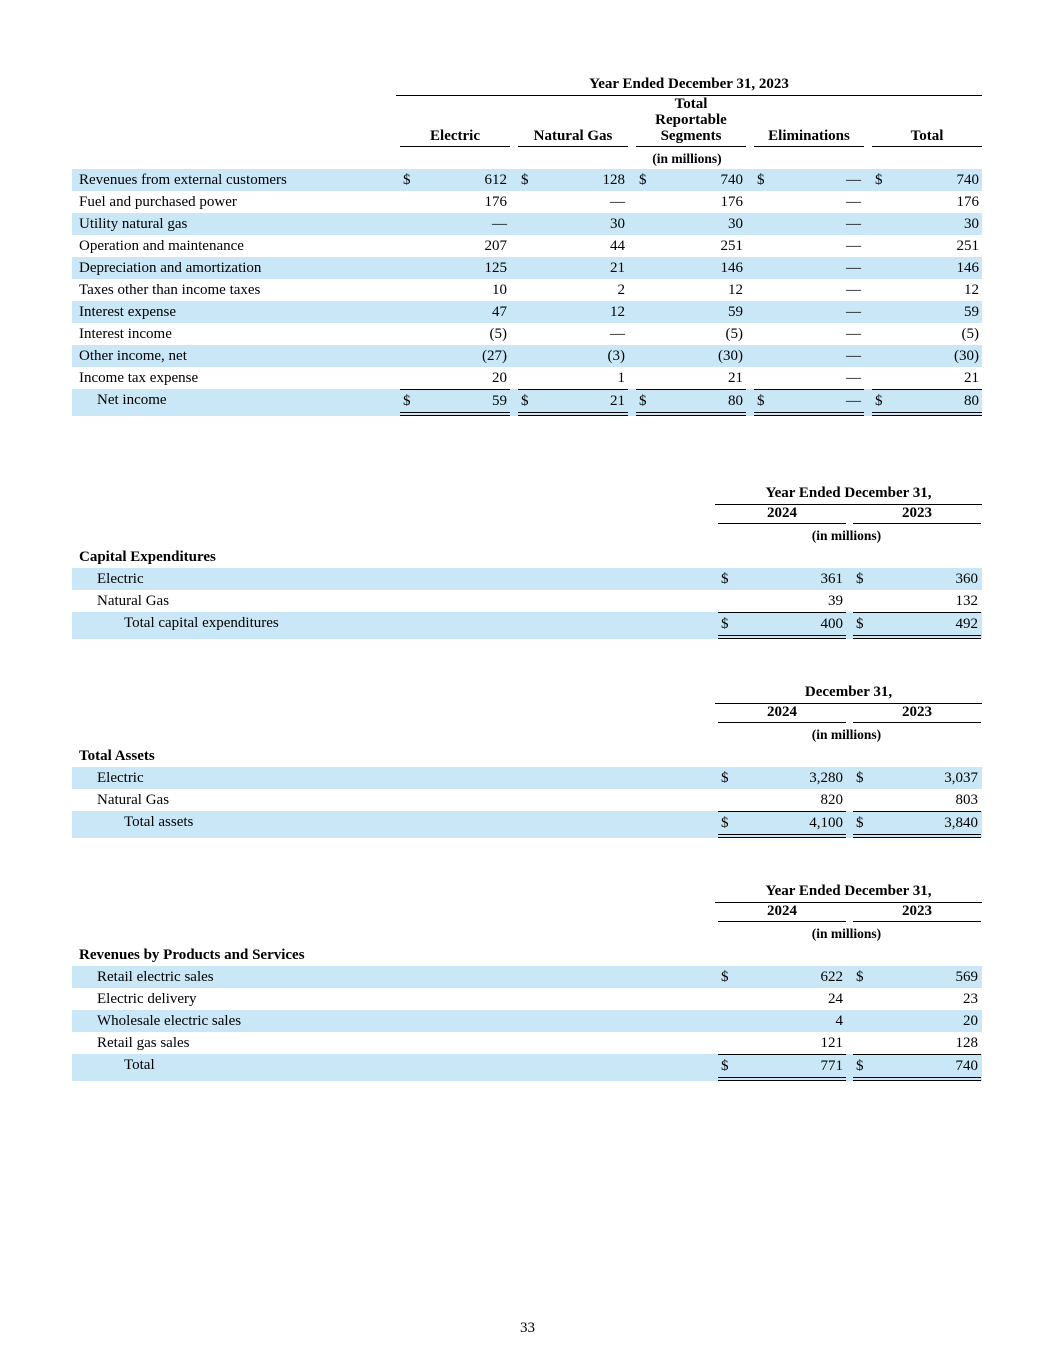 The width and height of the screenshot is (1055, 1365). What do you see at coordinates (621, 378) in the screenshot?
I see `value: 1` at bounding box center [621, 378].